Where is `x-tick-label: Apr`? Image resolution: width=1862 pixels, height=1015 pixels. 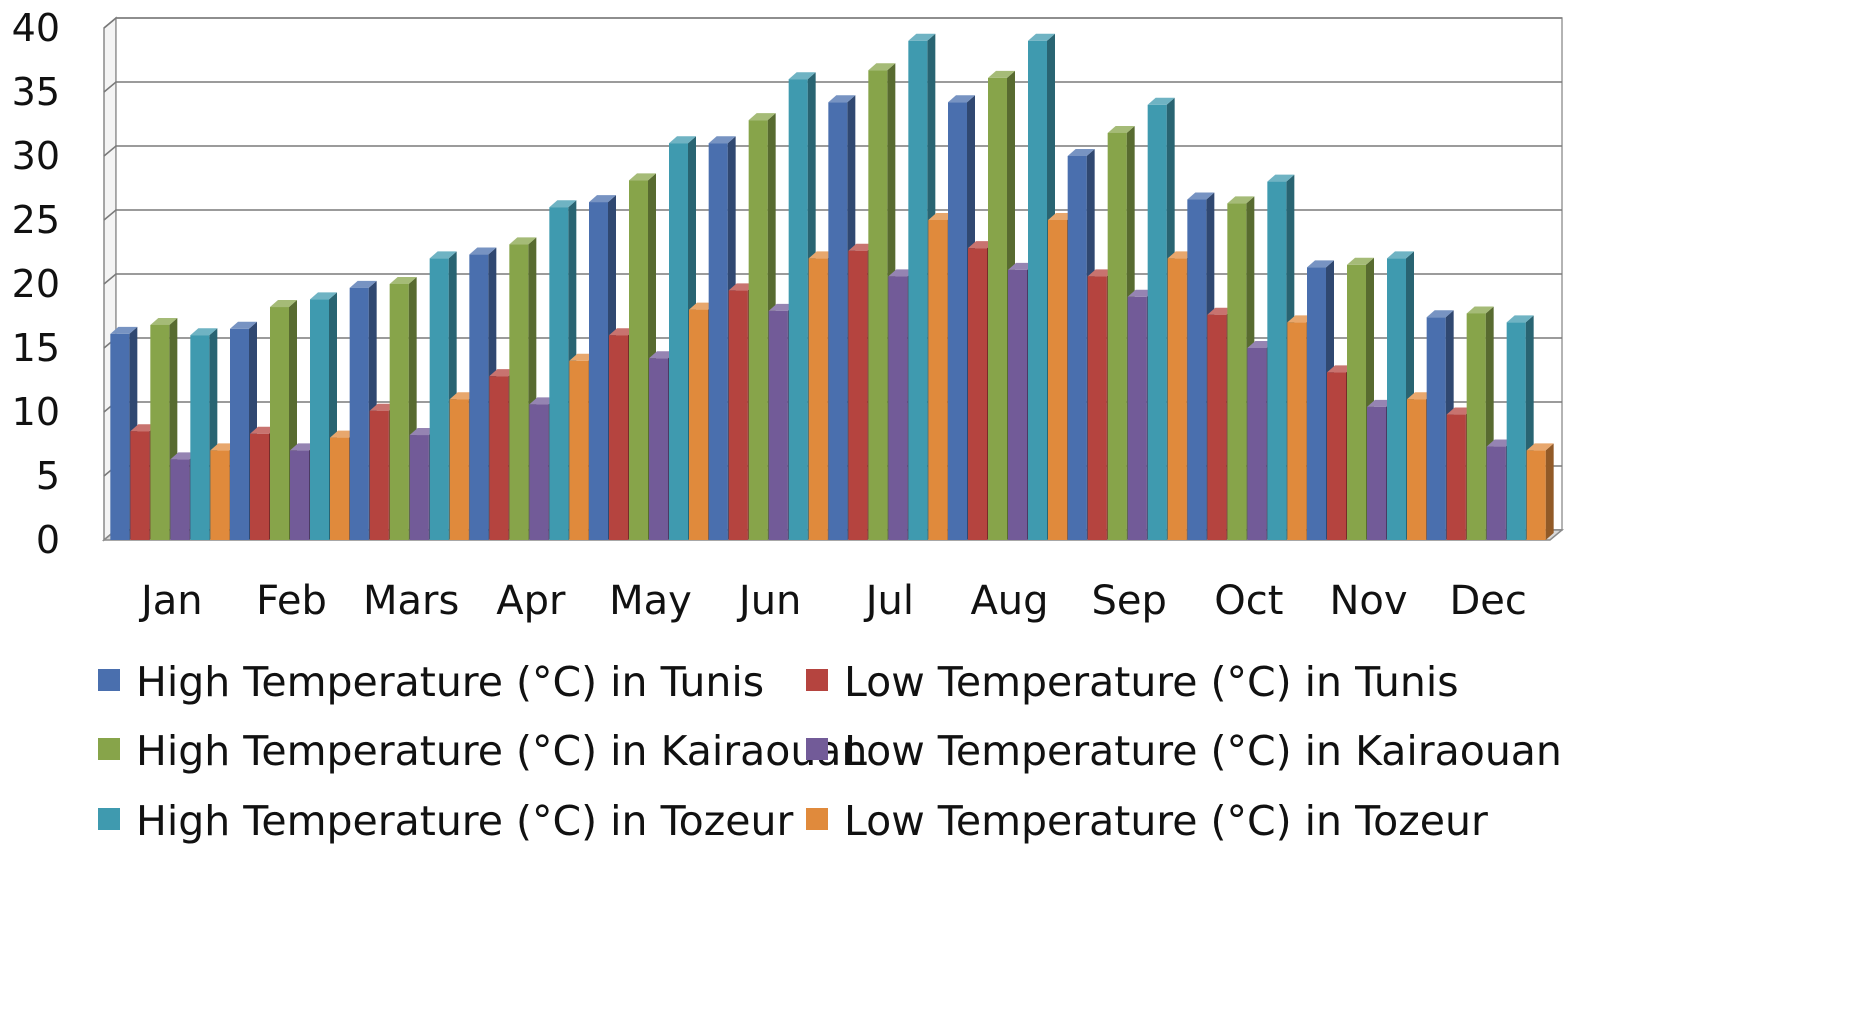 x-tick-label: Apr is located at coordinates (531, 601).